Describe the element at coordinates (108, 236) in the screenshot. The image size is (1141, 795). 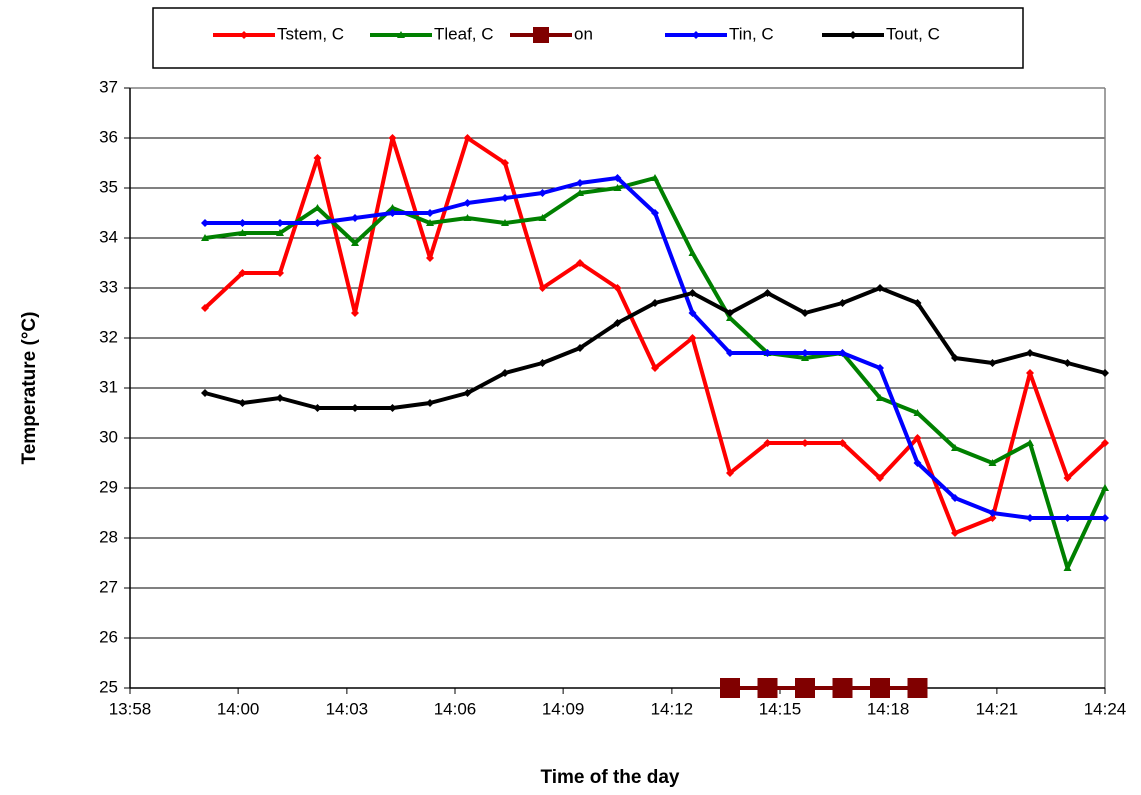
I see `y-tick-label: 34` at that location.